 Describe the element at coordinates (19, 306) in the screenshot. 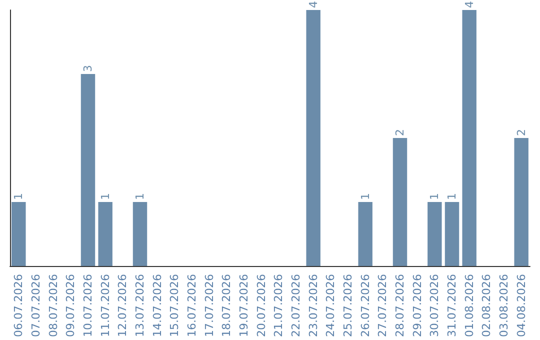

I see `x-tick-label: 06.07.2026` at that location.